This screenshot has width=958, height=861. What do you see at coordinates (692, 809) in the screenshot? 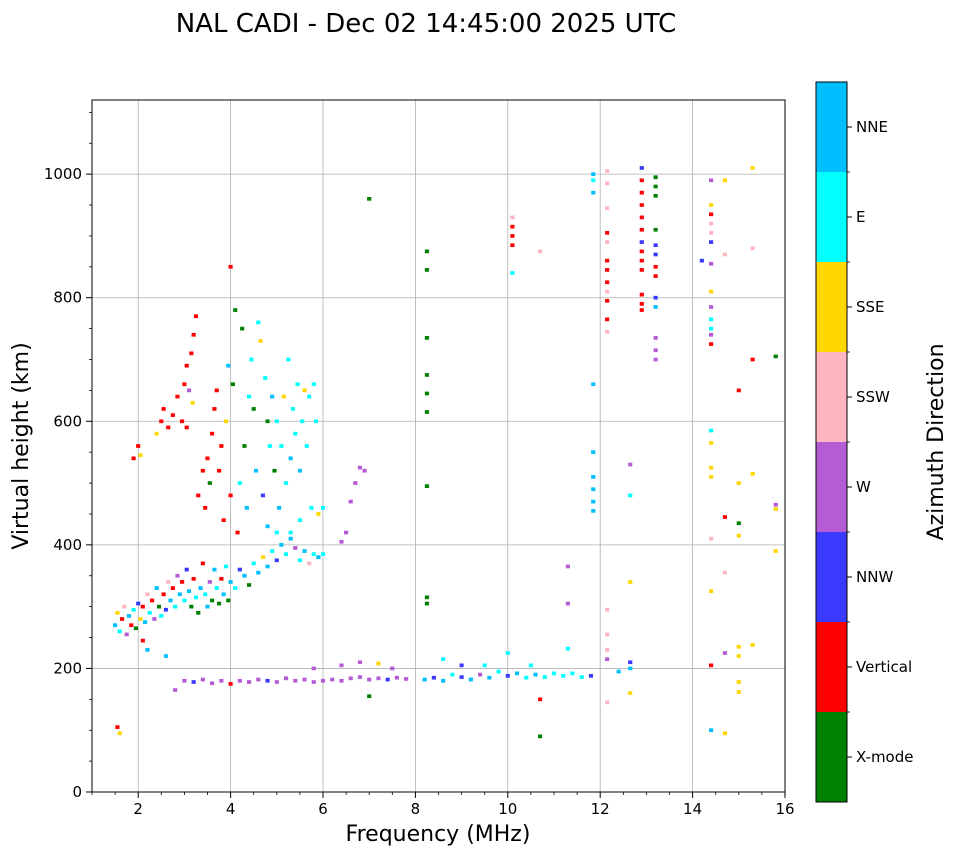
I see `x-tick-label-6: 14` at bounding box center [692, 809].